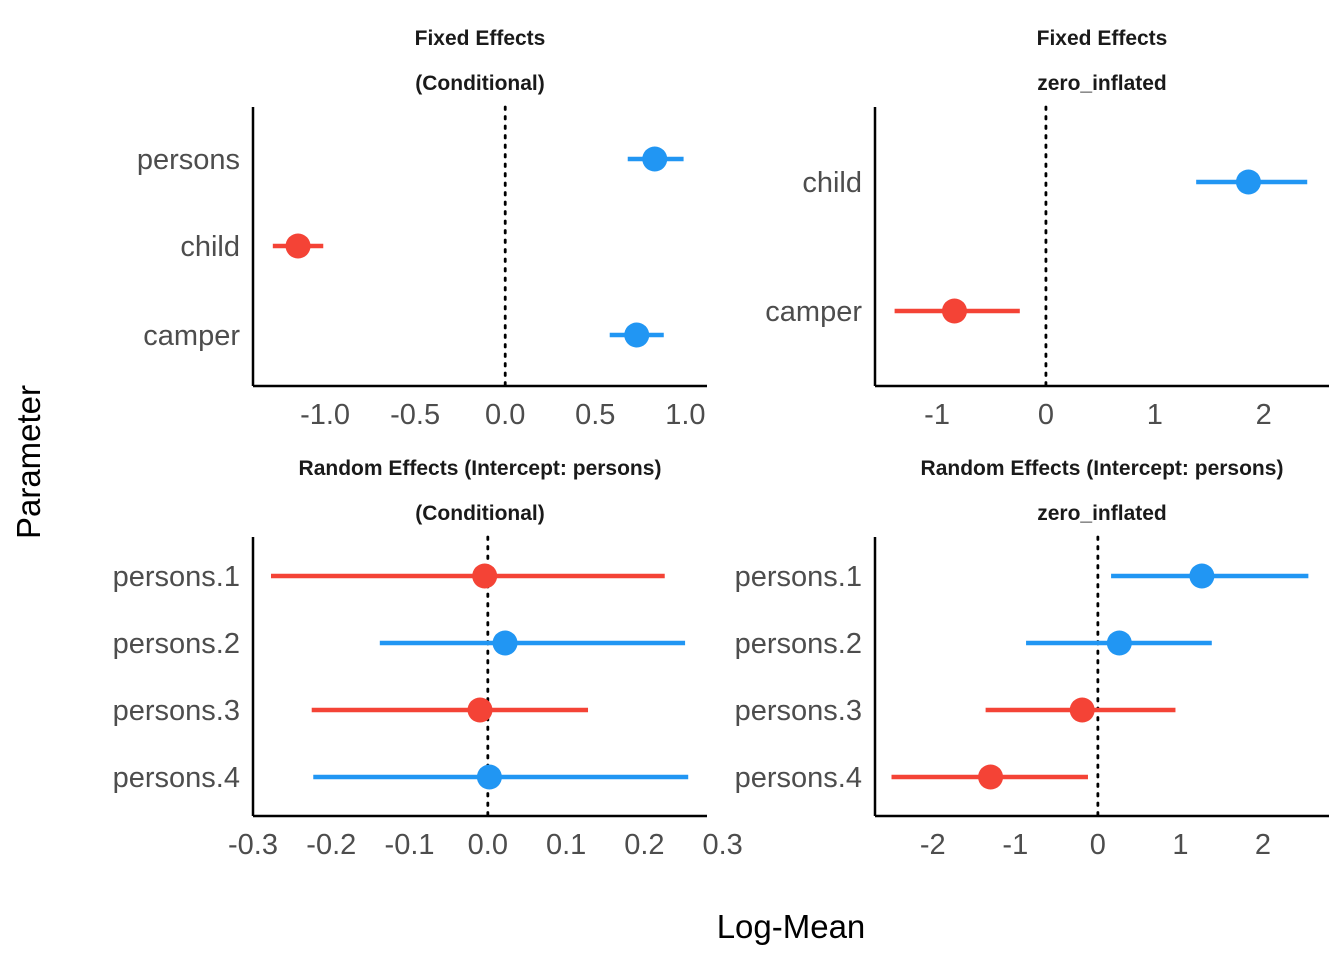 The image size is (1344, 960). I want to click on x-tick-label: -0.1, so click(410, 845).